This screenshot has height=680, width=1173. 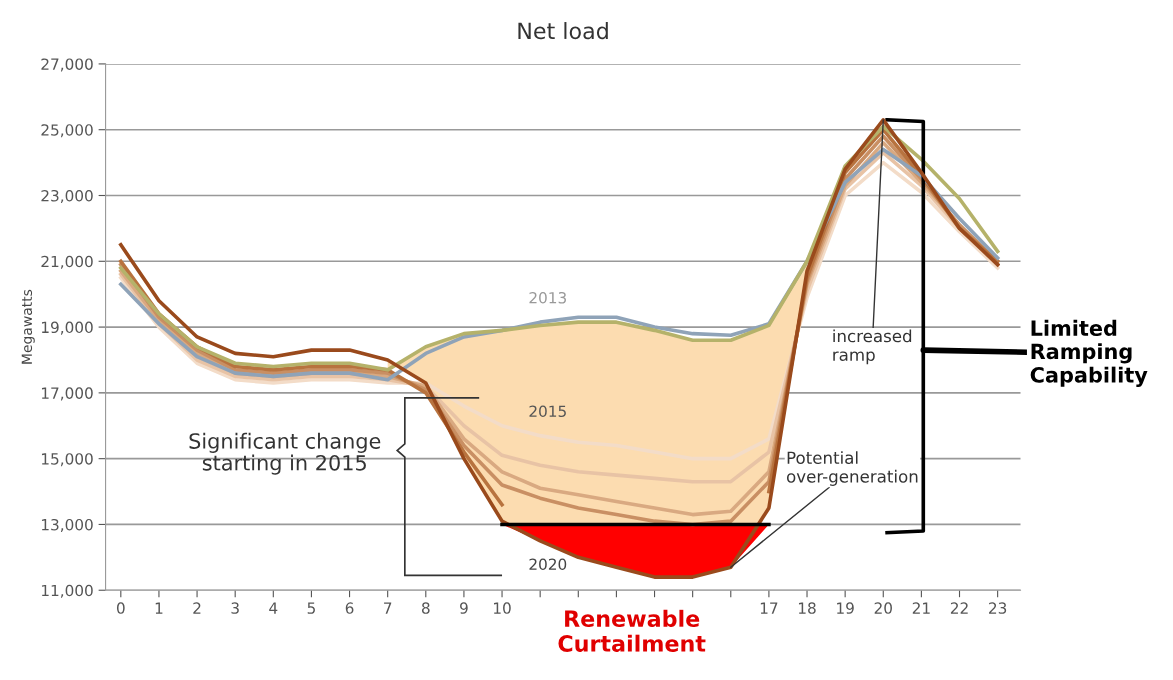 What do you see at coordinates (67, 65) in the screenshot?
I see `y-tick-label: 27,000` at bounding box center [67, 65].